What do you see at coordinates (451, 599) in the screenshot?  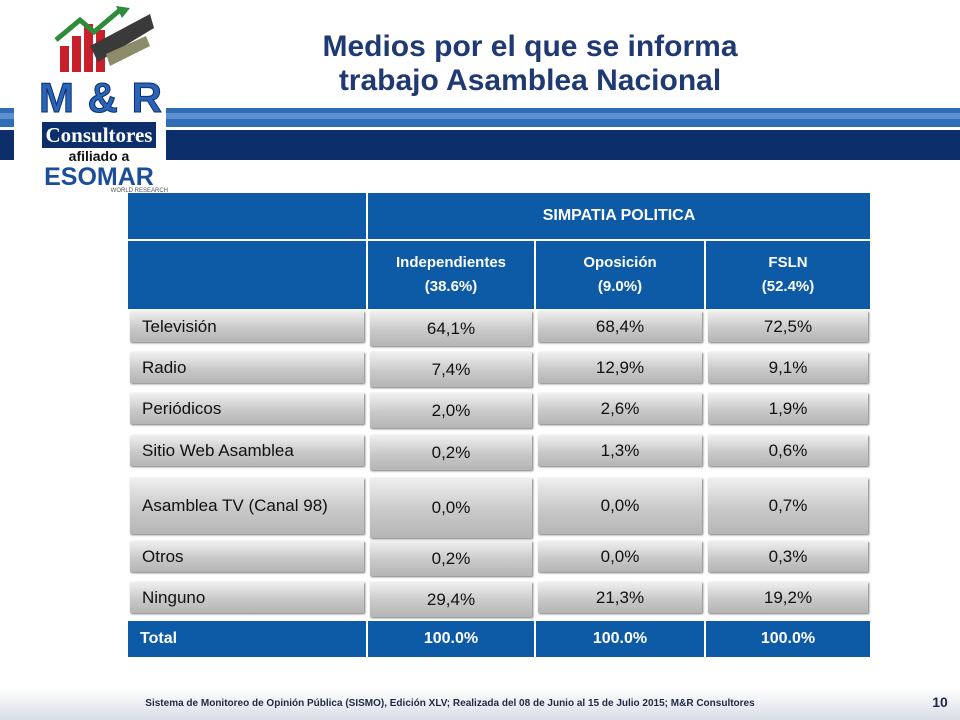 I see `table-cell: 29,4%` at bounding box center [451, 599].